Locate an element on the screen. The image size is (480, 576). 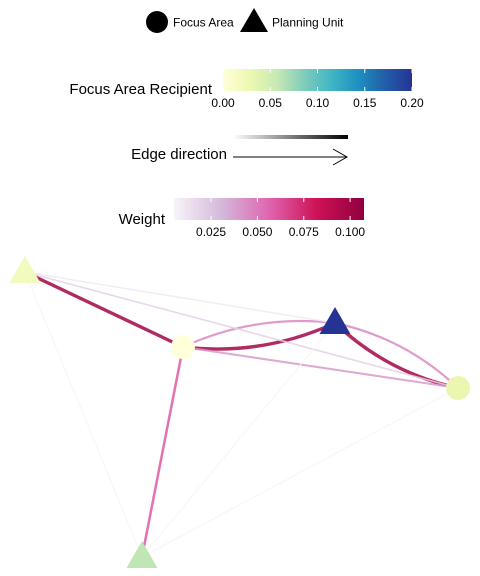
edge-n2-n3 is located at coordinates (259, 336).